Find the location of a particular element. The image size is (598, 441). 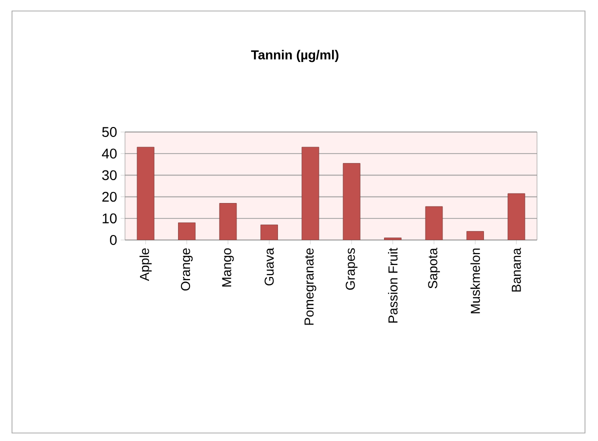

x-tick-label: Mango is located at coordinates (228, 267).